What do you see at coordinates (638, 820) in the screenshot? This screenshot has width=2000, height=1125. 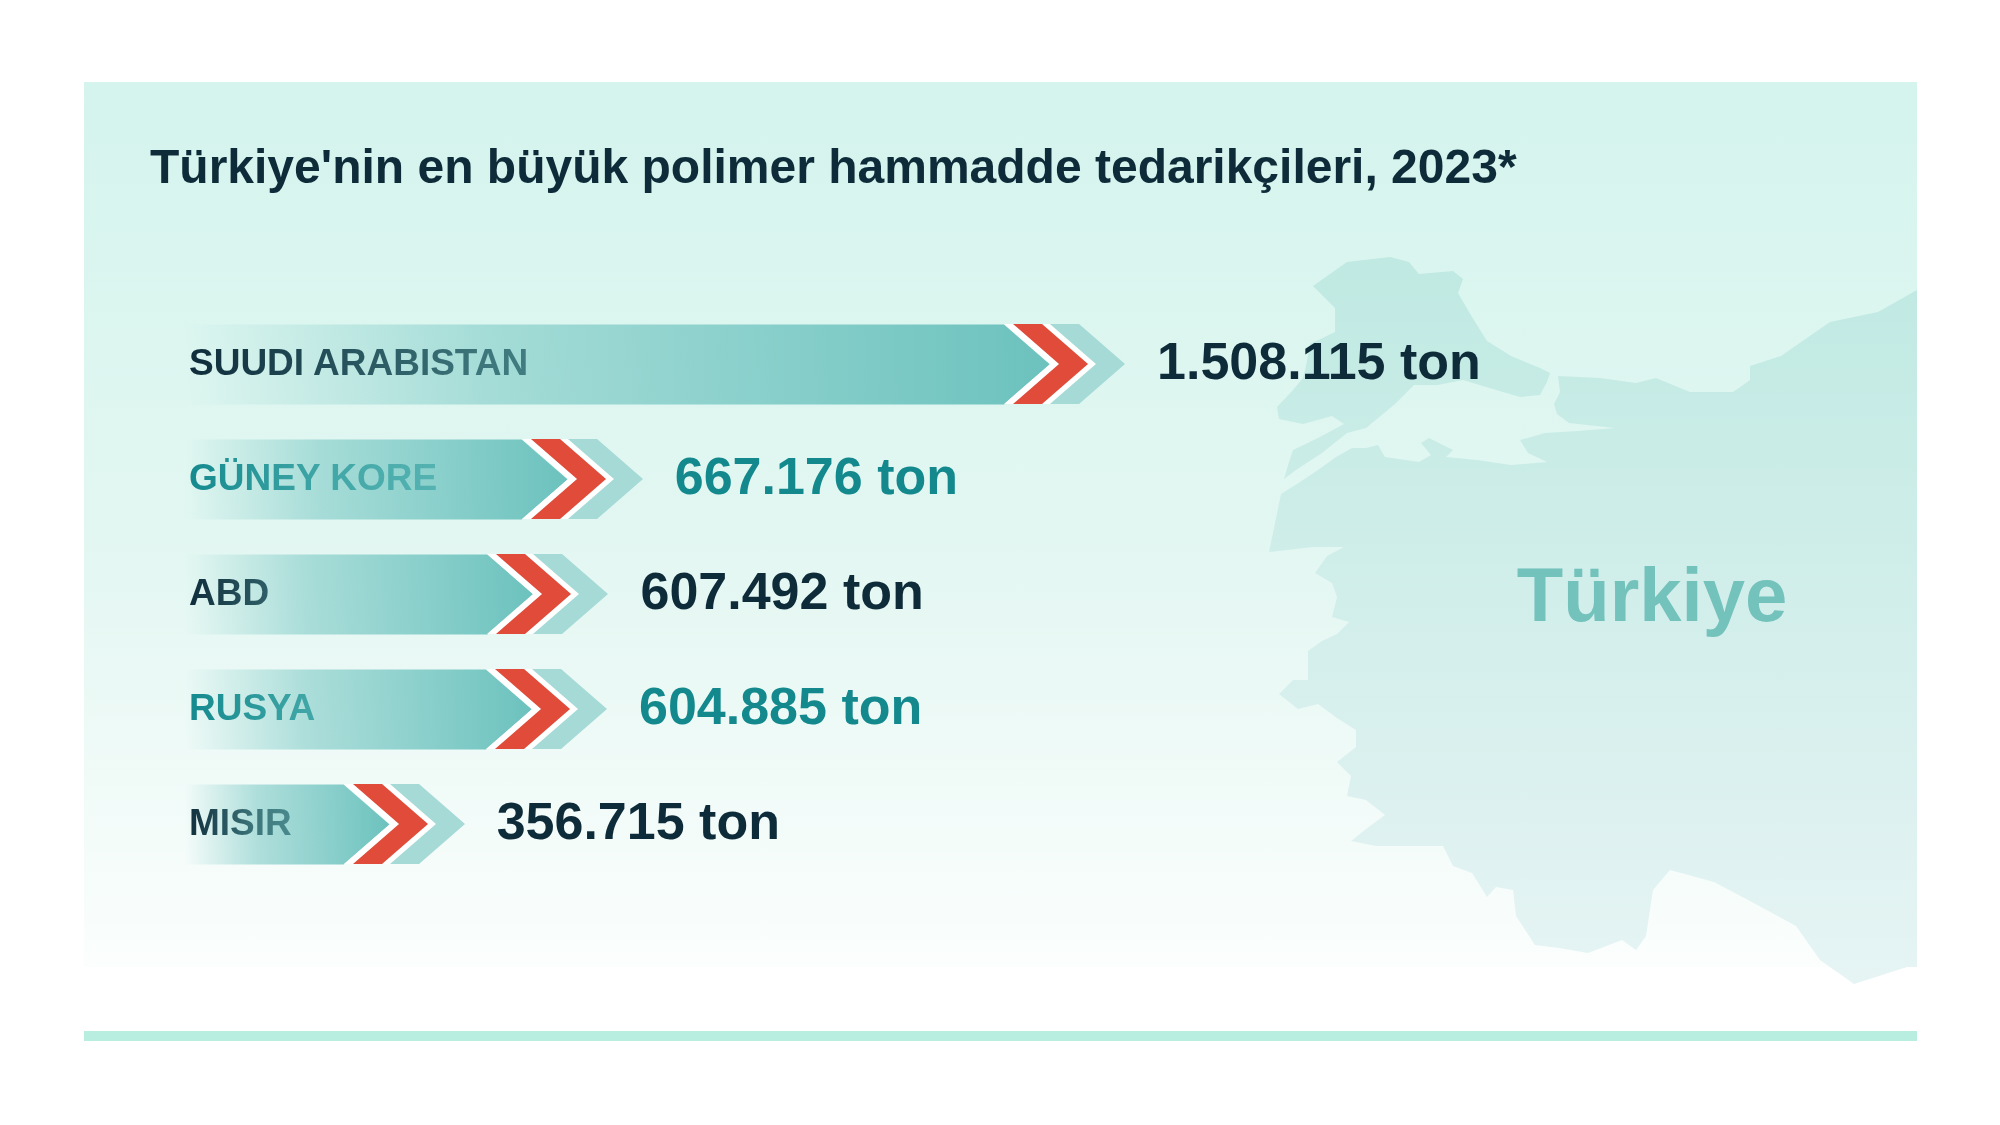 I see `data-label: 356.715 ton` at bounding box center [638, 820].